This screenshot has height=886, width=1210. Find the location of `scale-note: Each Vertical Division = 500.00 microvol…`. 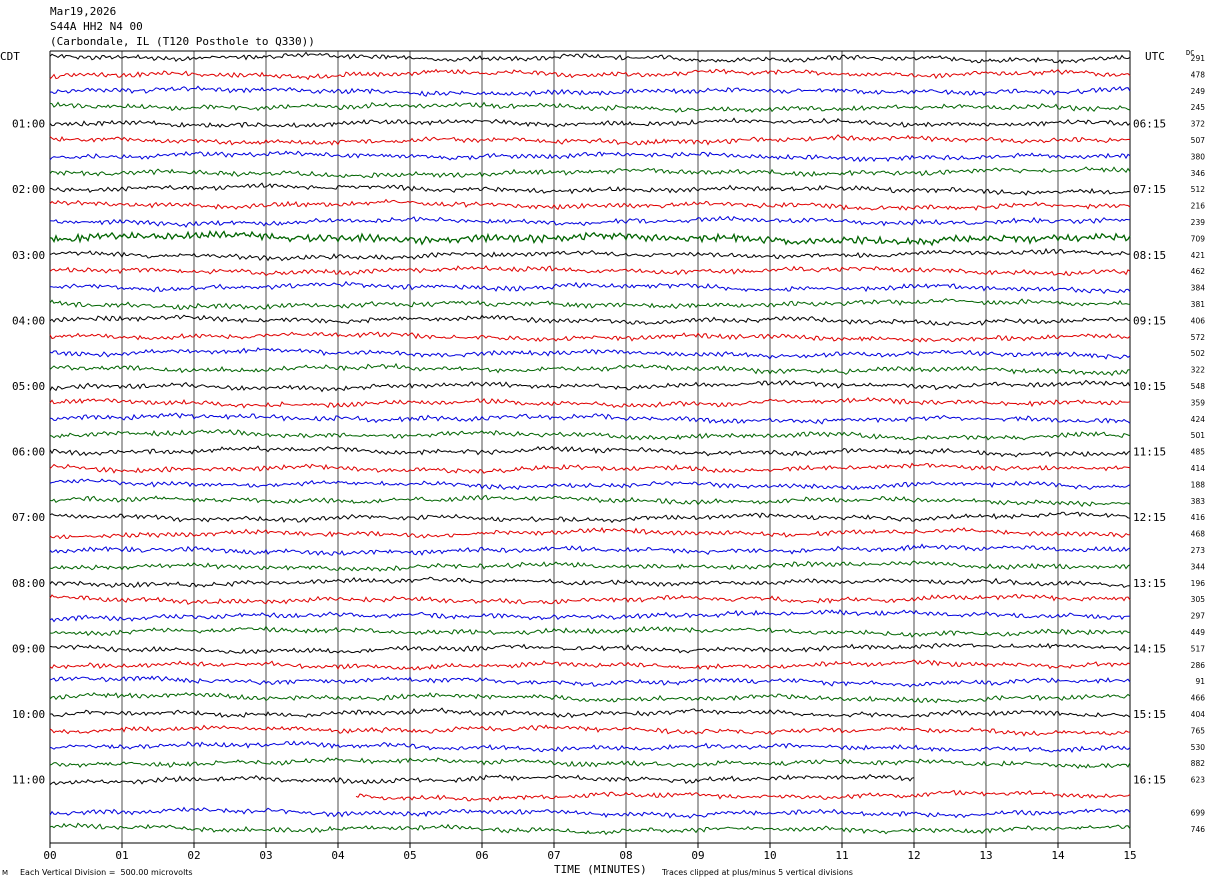

scale-note: Each Vertical Division = 500.00 microvol… is located at coordinates (106, 872).